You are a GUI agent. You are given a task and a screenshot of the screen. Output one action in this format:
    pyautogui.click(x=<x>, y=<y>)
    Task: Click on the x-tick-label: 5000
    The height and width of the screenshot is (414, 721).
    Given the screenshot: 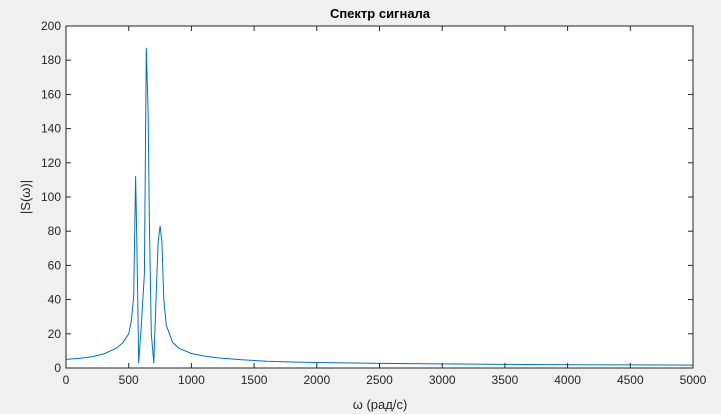 What is the action you would take?
    pyautogui.click(x=693, y=380)
    